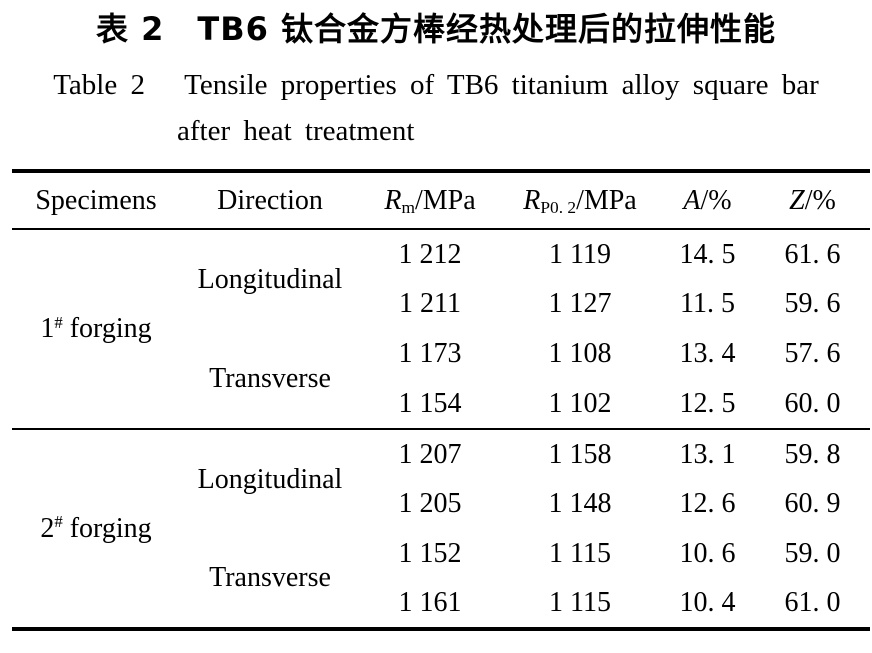 The image size is (872, 653). Describe the element at coordinates (812, 303) in the screenshot. I see `z-value: 59. 6` at that location.